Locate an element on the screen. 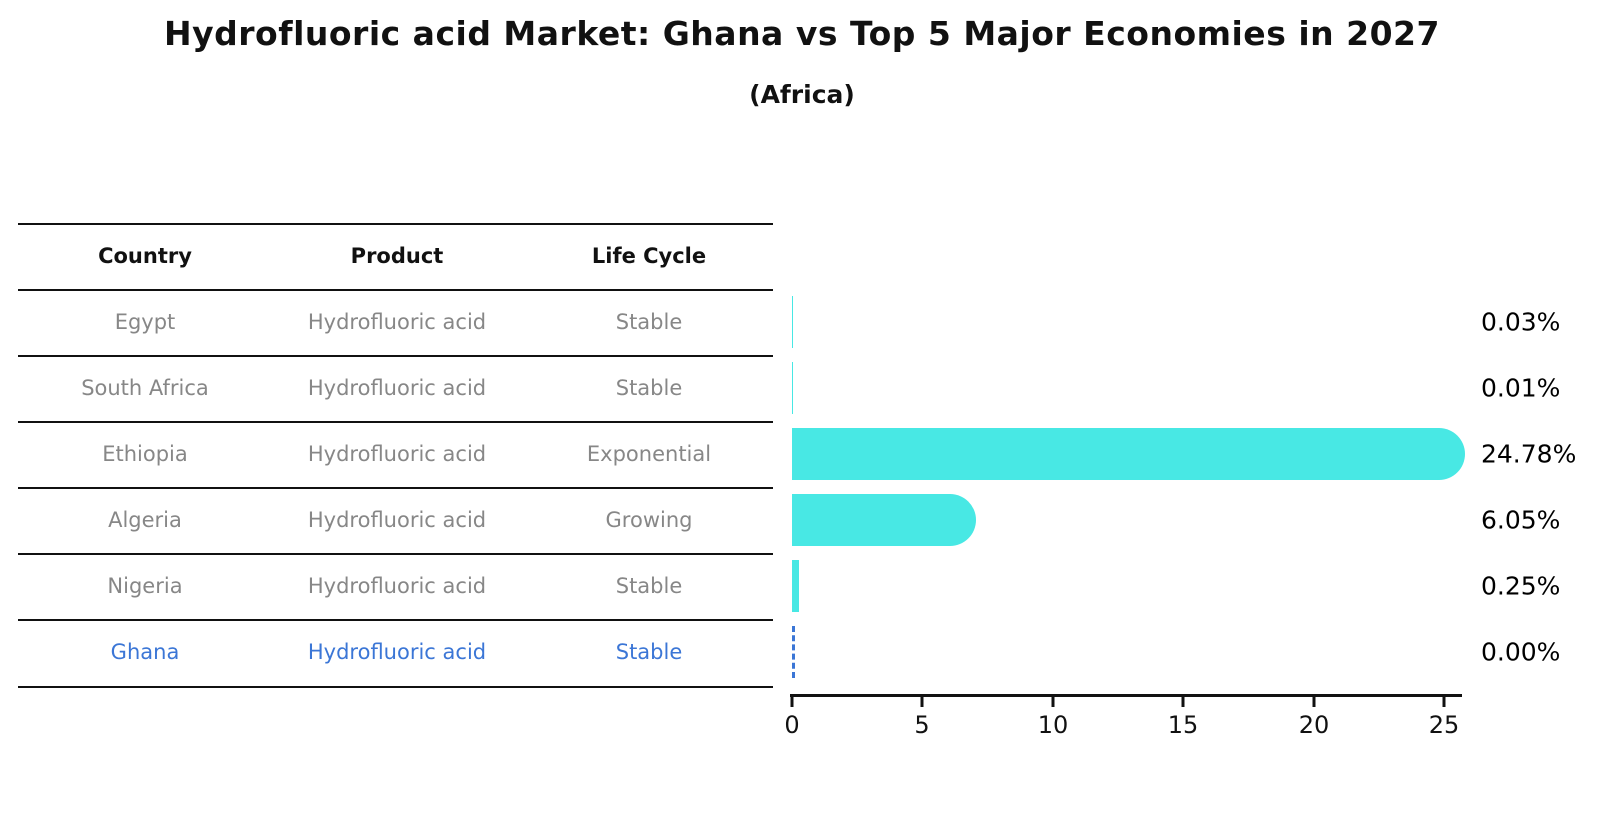  value-label-nigeria: 0.25% is located at coordinates (1521, 586).